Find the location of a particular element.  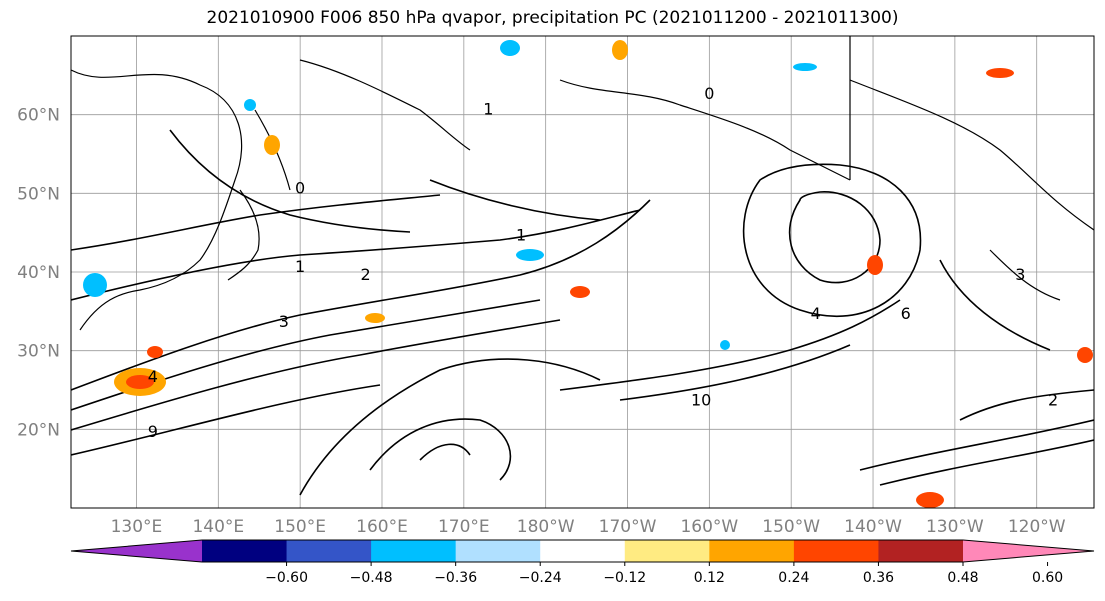

colorbar-tick-label: −0.24 is located at coordinates (540, 578).